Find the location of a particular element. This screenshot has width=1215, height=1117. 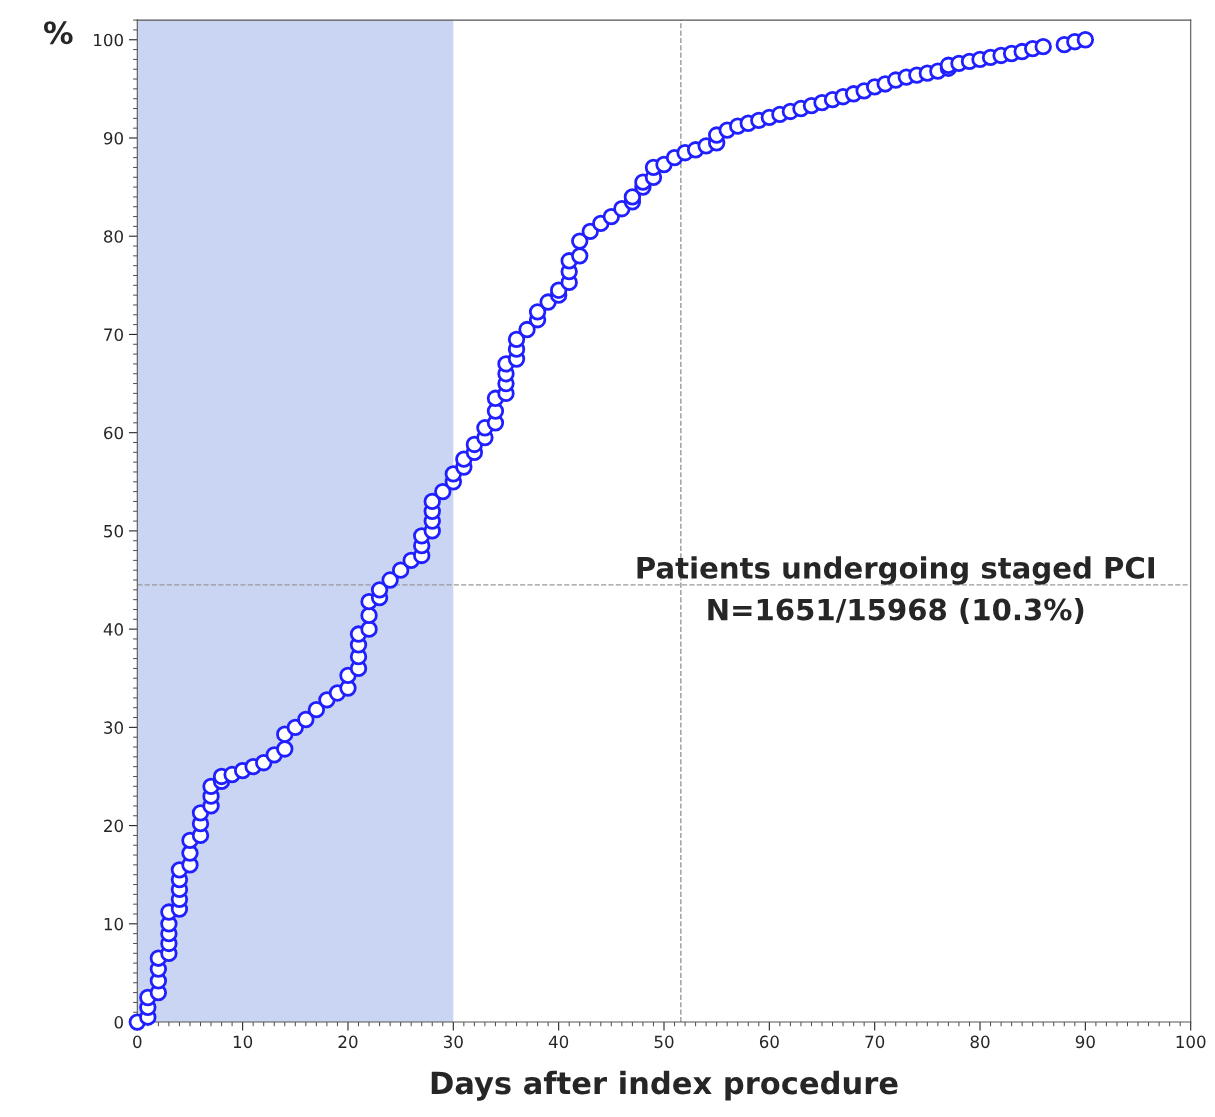

annotation: Patients undergoing staged PCI N=1651/15968 (10.3%) is located at coordinates (895, 590).